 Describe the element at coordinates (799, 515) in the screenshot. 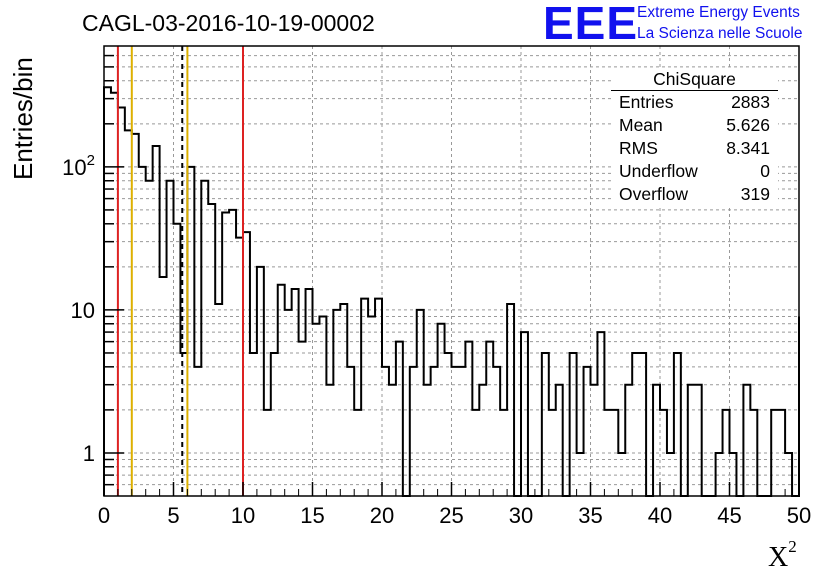

I see `x-tick-label: 50` at that location.